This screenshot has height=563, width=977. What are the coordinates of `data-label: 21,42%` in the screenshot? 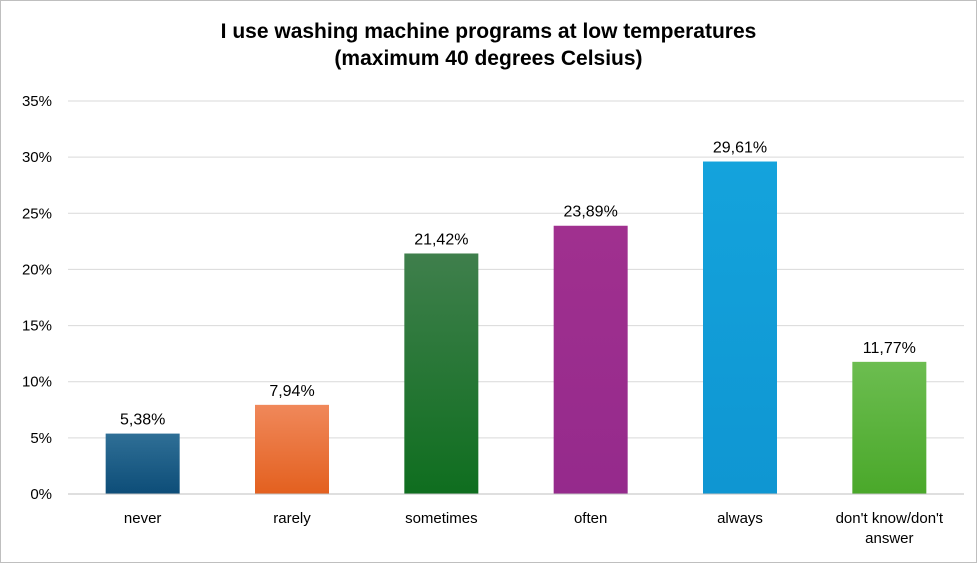 It's located at (441, 239).